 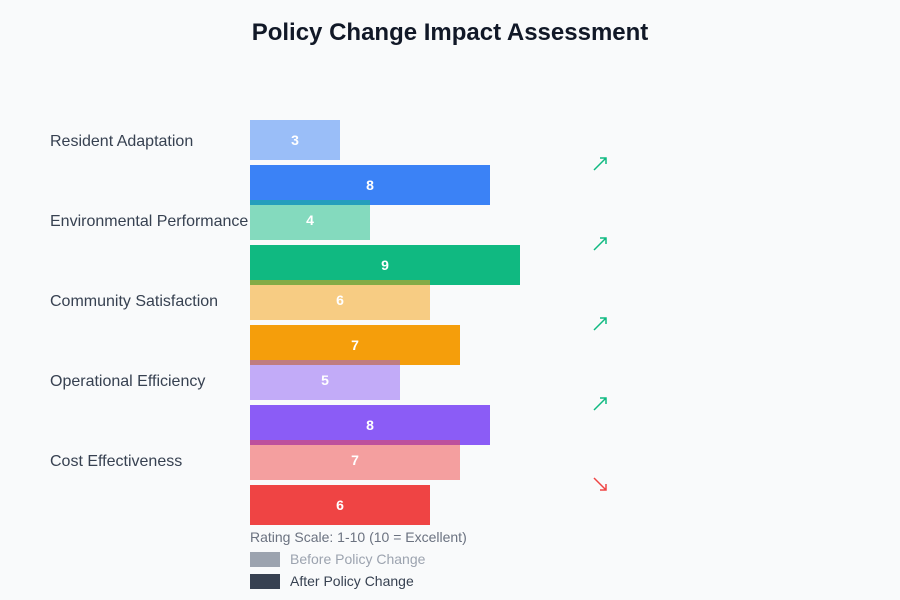 What do you see at coordinates (116, 461) in the screenshot?
I see `category-label: Cost Effectiveness` at bounding box center [116, 461].